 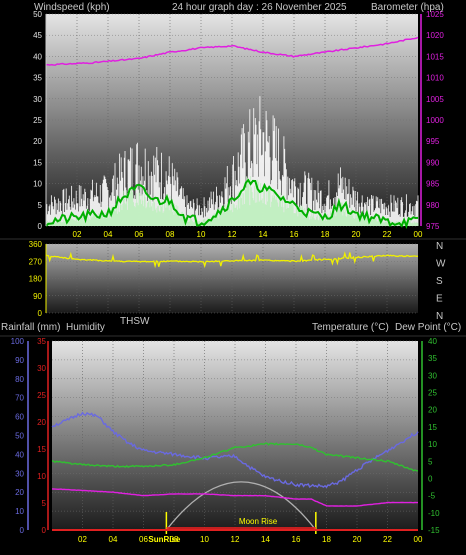 I want to click on temperature-line, so click(x=235, y=457).